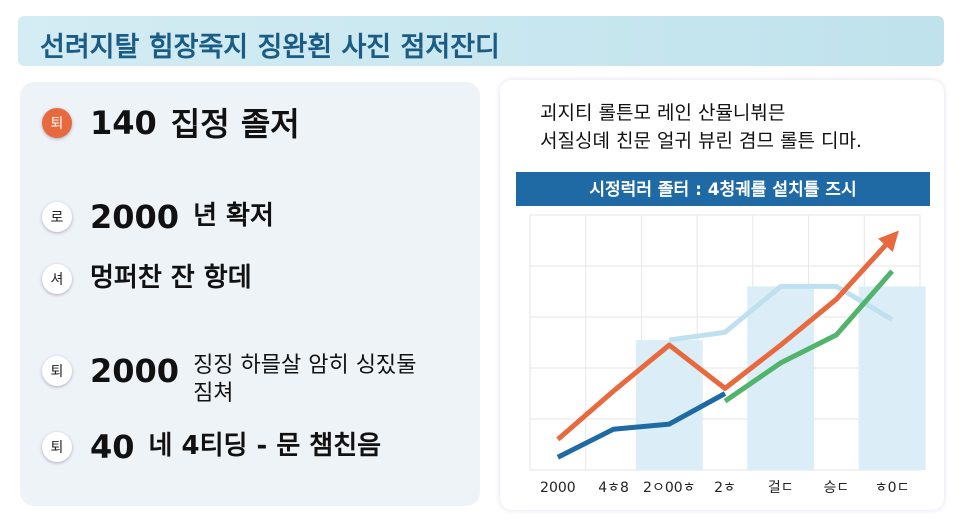 The image size is (960, 528). What do you see at coordinates (669, 488) in the screenshot?
I see `x-tick-label: 2ㅇ00ㅎ` at bounding box center [669, 488].